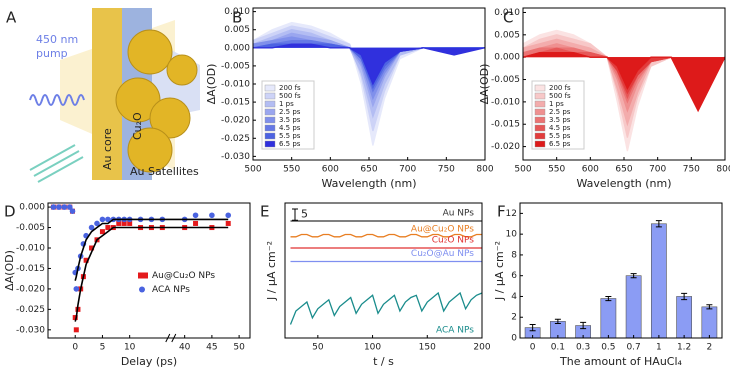 This screenshot has width=730, height=374. I want to click on y-tick-label: 4, so click(514, 297).